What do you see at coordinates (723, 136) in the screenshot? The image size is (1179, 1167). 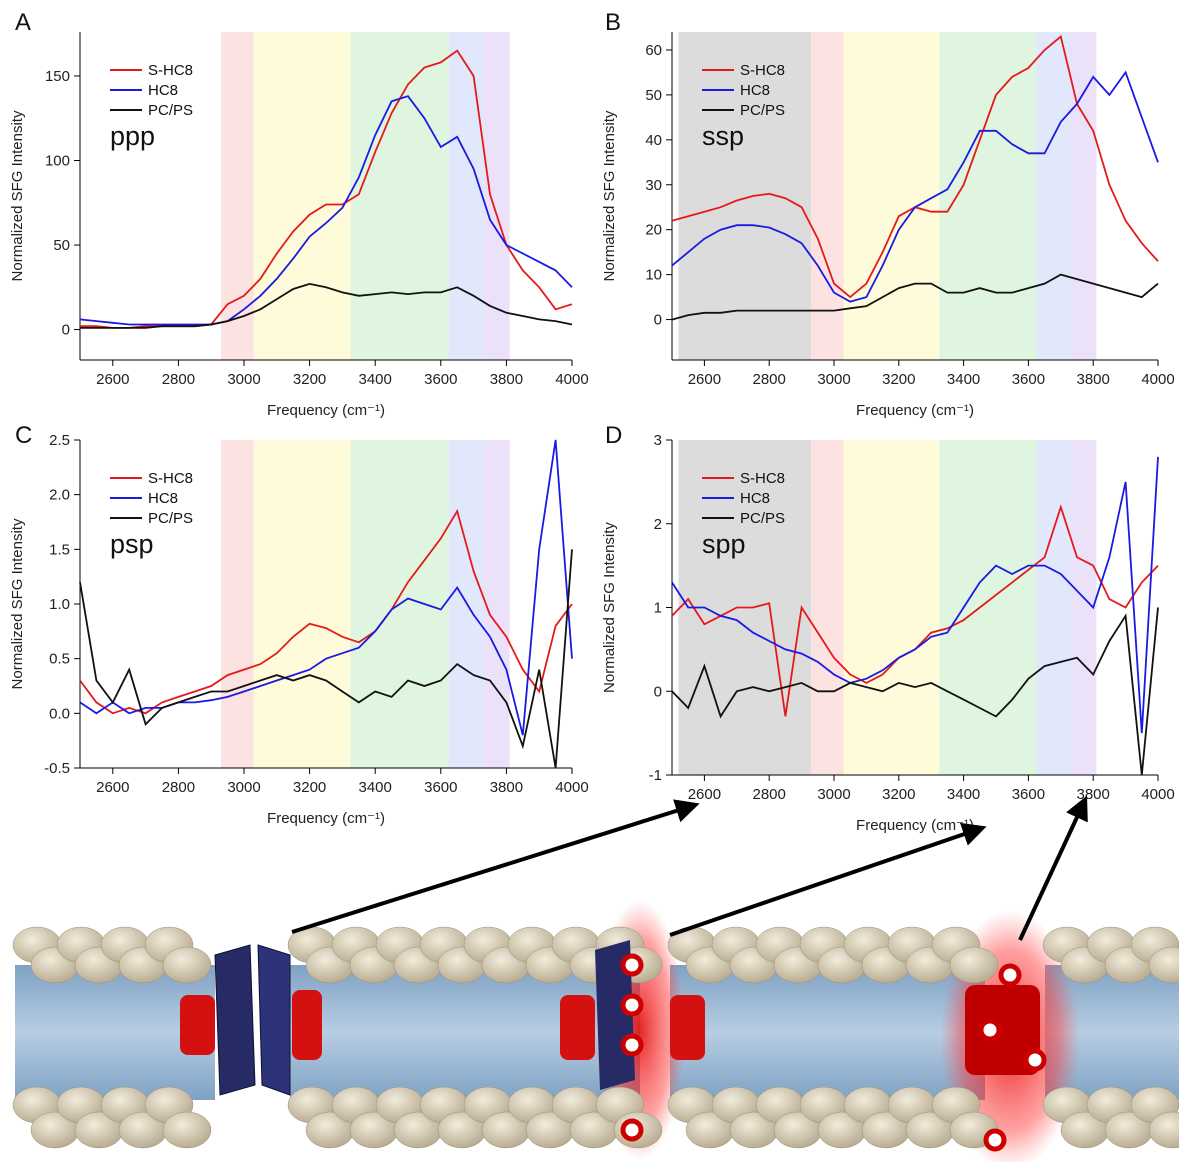 I see `mode-label: ssp` at bounding box center [723, 136].